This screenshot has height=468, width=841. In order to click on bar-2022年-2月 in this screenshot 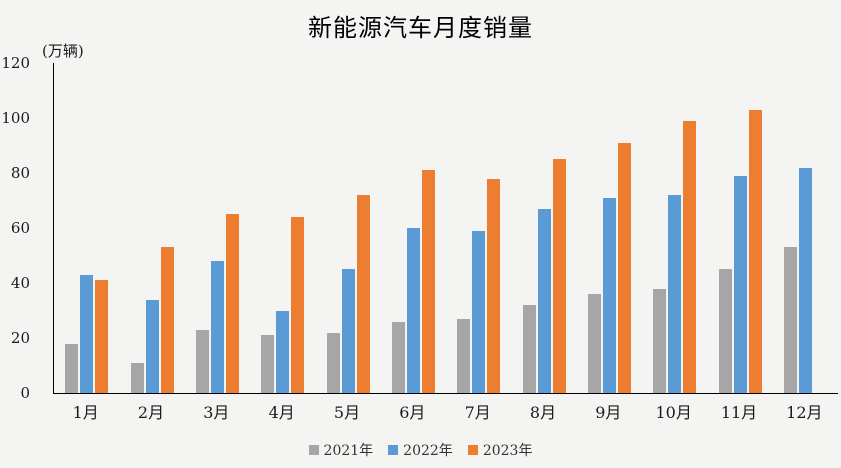, I will do `click(152, 346)`.